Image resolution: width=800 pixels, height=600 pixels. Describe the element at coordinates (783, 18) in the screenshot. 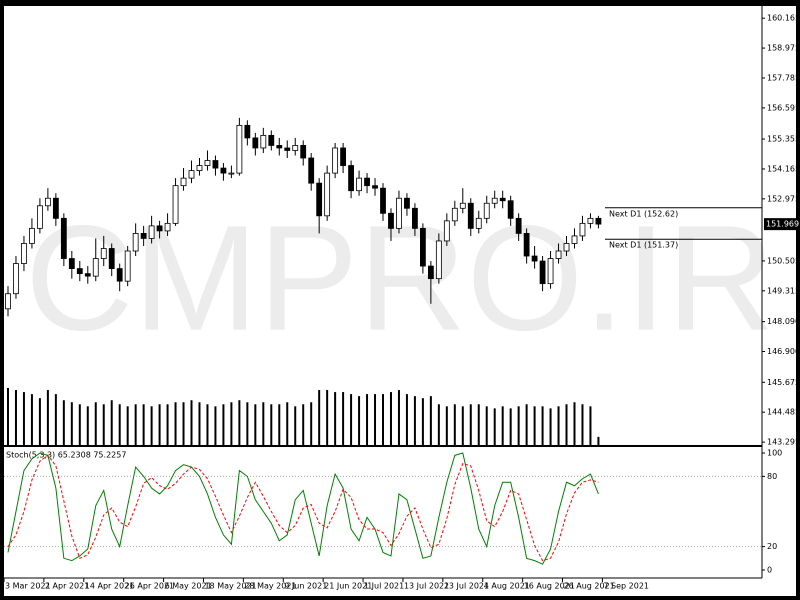

I see `y-tick-label: 160.165` at that location.